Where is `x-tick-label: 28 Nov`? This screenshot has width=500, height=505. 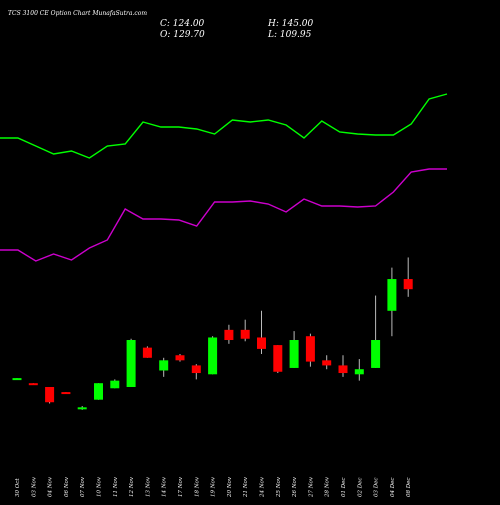 x-tick-label: 28 Nov is located at coordinates (328, 487).